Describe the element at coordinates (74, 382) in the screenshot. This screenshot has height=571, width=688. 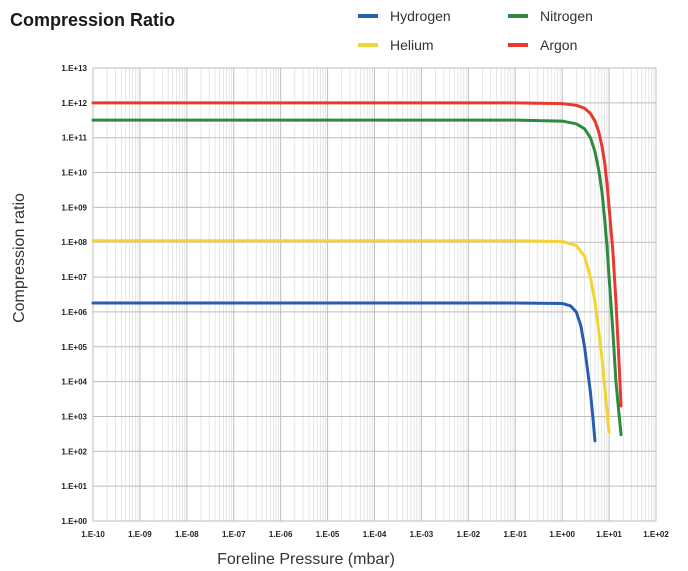
I see `y-tick-label: 1.E+04` at that location.